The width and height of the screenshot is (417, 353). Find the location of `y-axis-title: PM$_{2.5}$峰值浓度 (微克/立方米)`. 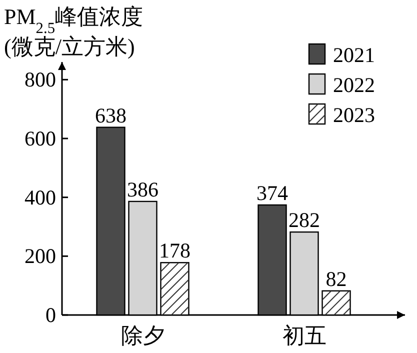

y-axis-title: PM$_{2.5}$峰值浓度 (微克/立方米) is located at coordinates (74, 31).